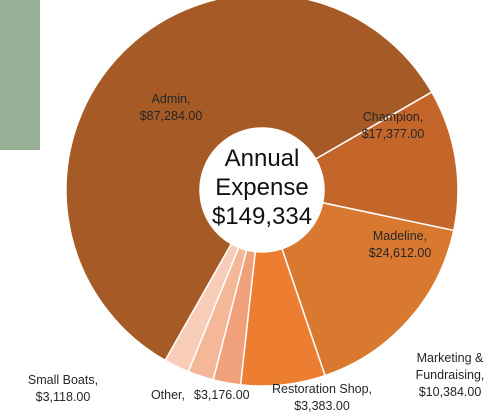  Describe the element at coordinates (393, 134) in the screenshot. I see `value-label: $17,377.00` at that location.